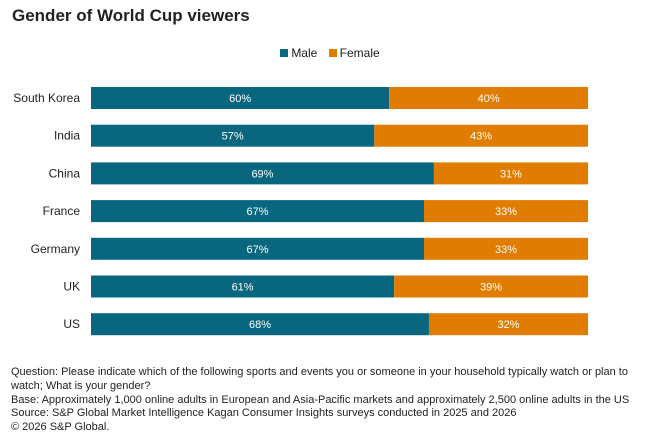  I want to click on data-label-male-us: 68%, so click(260, 325).